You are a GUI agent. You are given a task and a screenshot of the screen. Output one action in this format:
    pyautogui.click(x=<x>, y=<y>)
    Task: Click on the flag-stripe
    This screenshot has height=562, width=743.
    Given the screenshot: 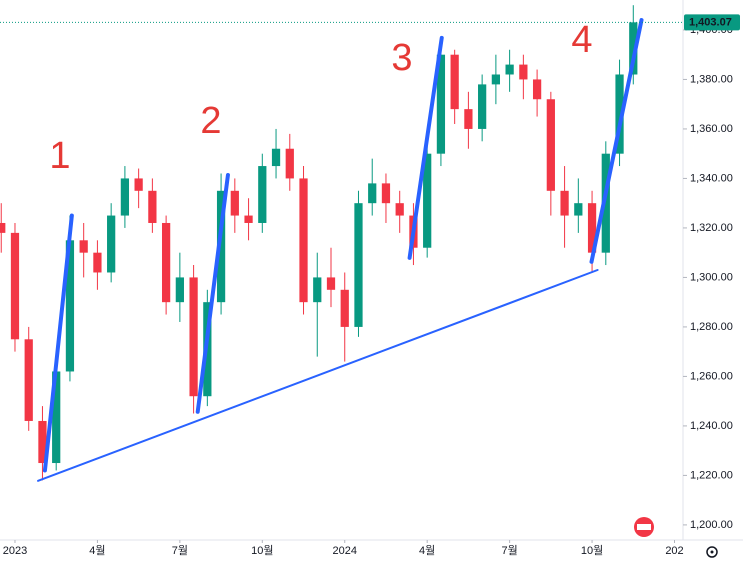 What is the action you would take?
    pyautogui.click(x=644, y=527)
    